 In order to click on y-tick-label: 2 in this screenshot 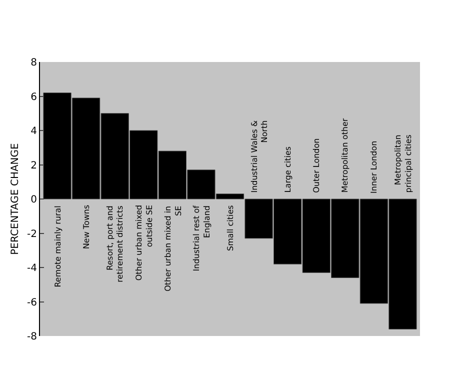, I will do `click(33, 166)`.